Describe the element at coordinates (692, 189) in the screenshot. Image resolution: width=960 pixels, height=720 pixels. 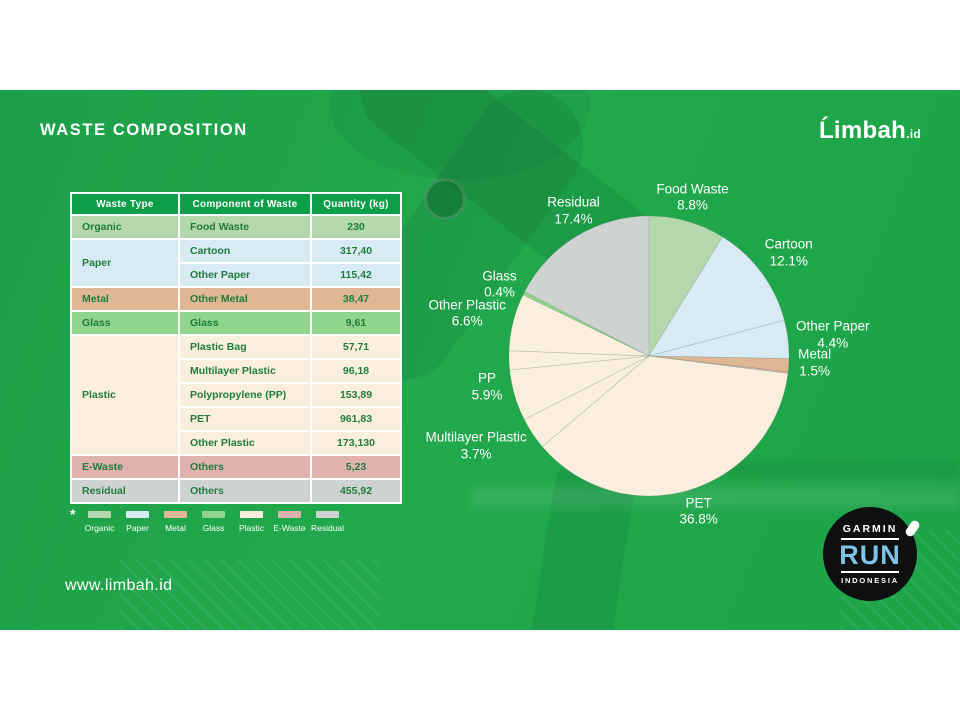
I see `pie-label-name: Food Waste` at that location.